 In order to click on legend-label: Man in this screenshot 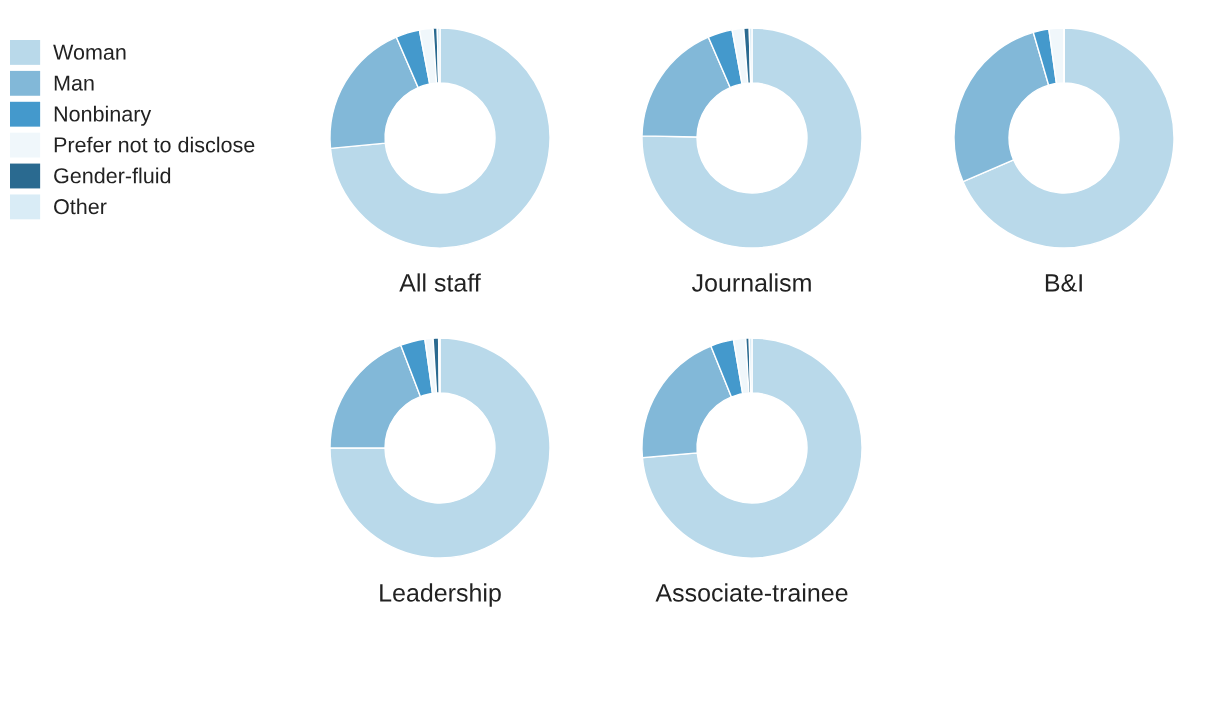, I will do `click(74, 83)`.